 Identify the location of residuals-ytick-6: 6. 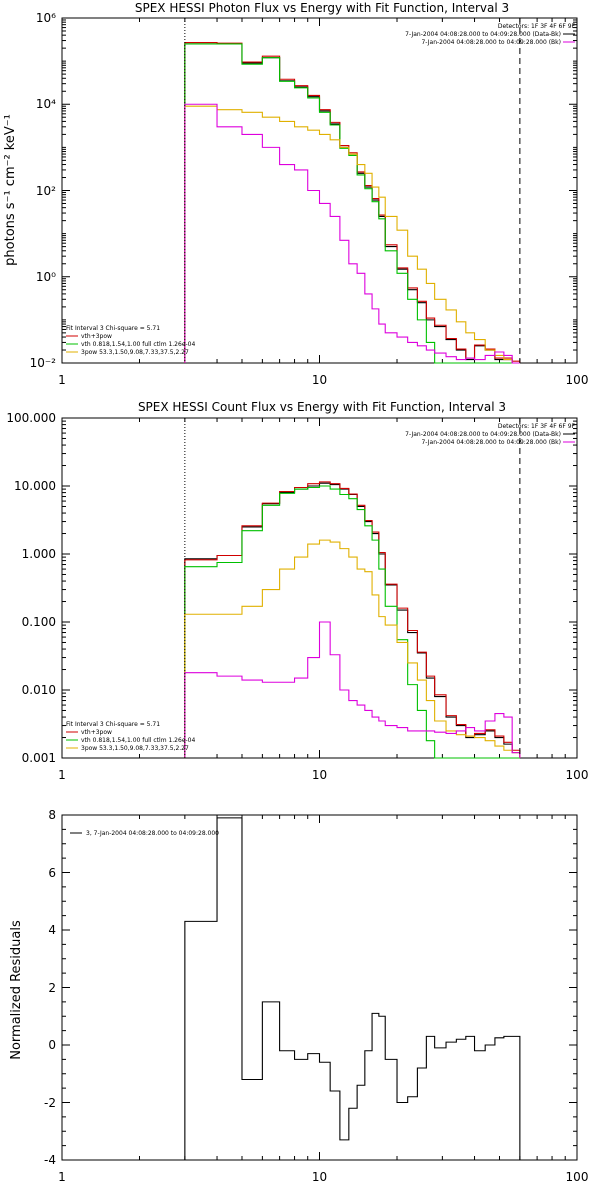
(52, 873).